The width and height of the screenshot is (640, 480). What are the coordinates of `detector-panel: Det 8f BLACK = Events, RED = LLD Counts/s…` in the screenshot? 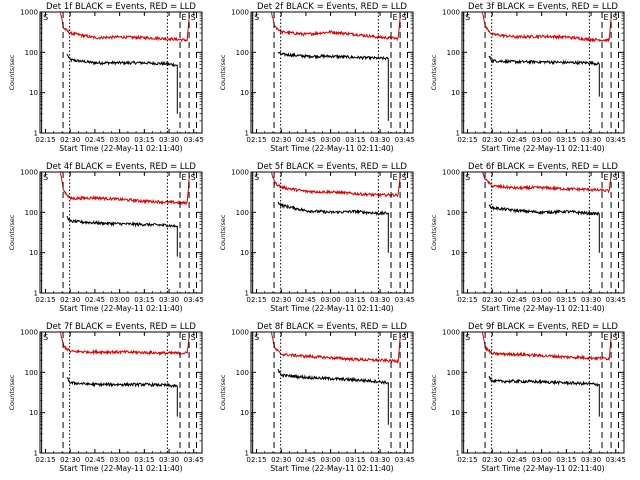 It's located at (317, 397).